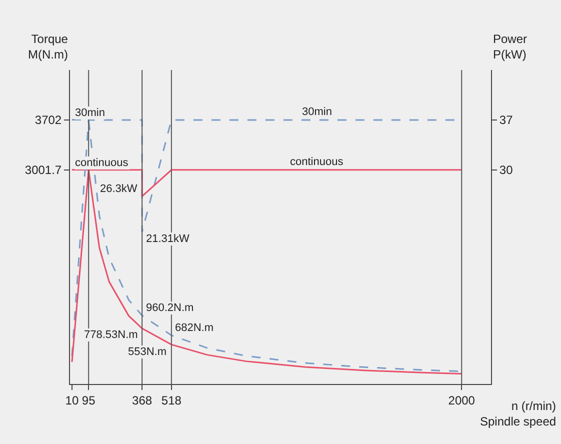 Image resolution: width=561 pixels, height=444 pixels. I want to click on data-label: 682N.m, so click(194, 328).